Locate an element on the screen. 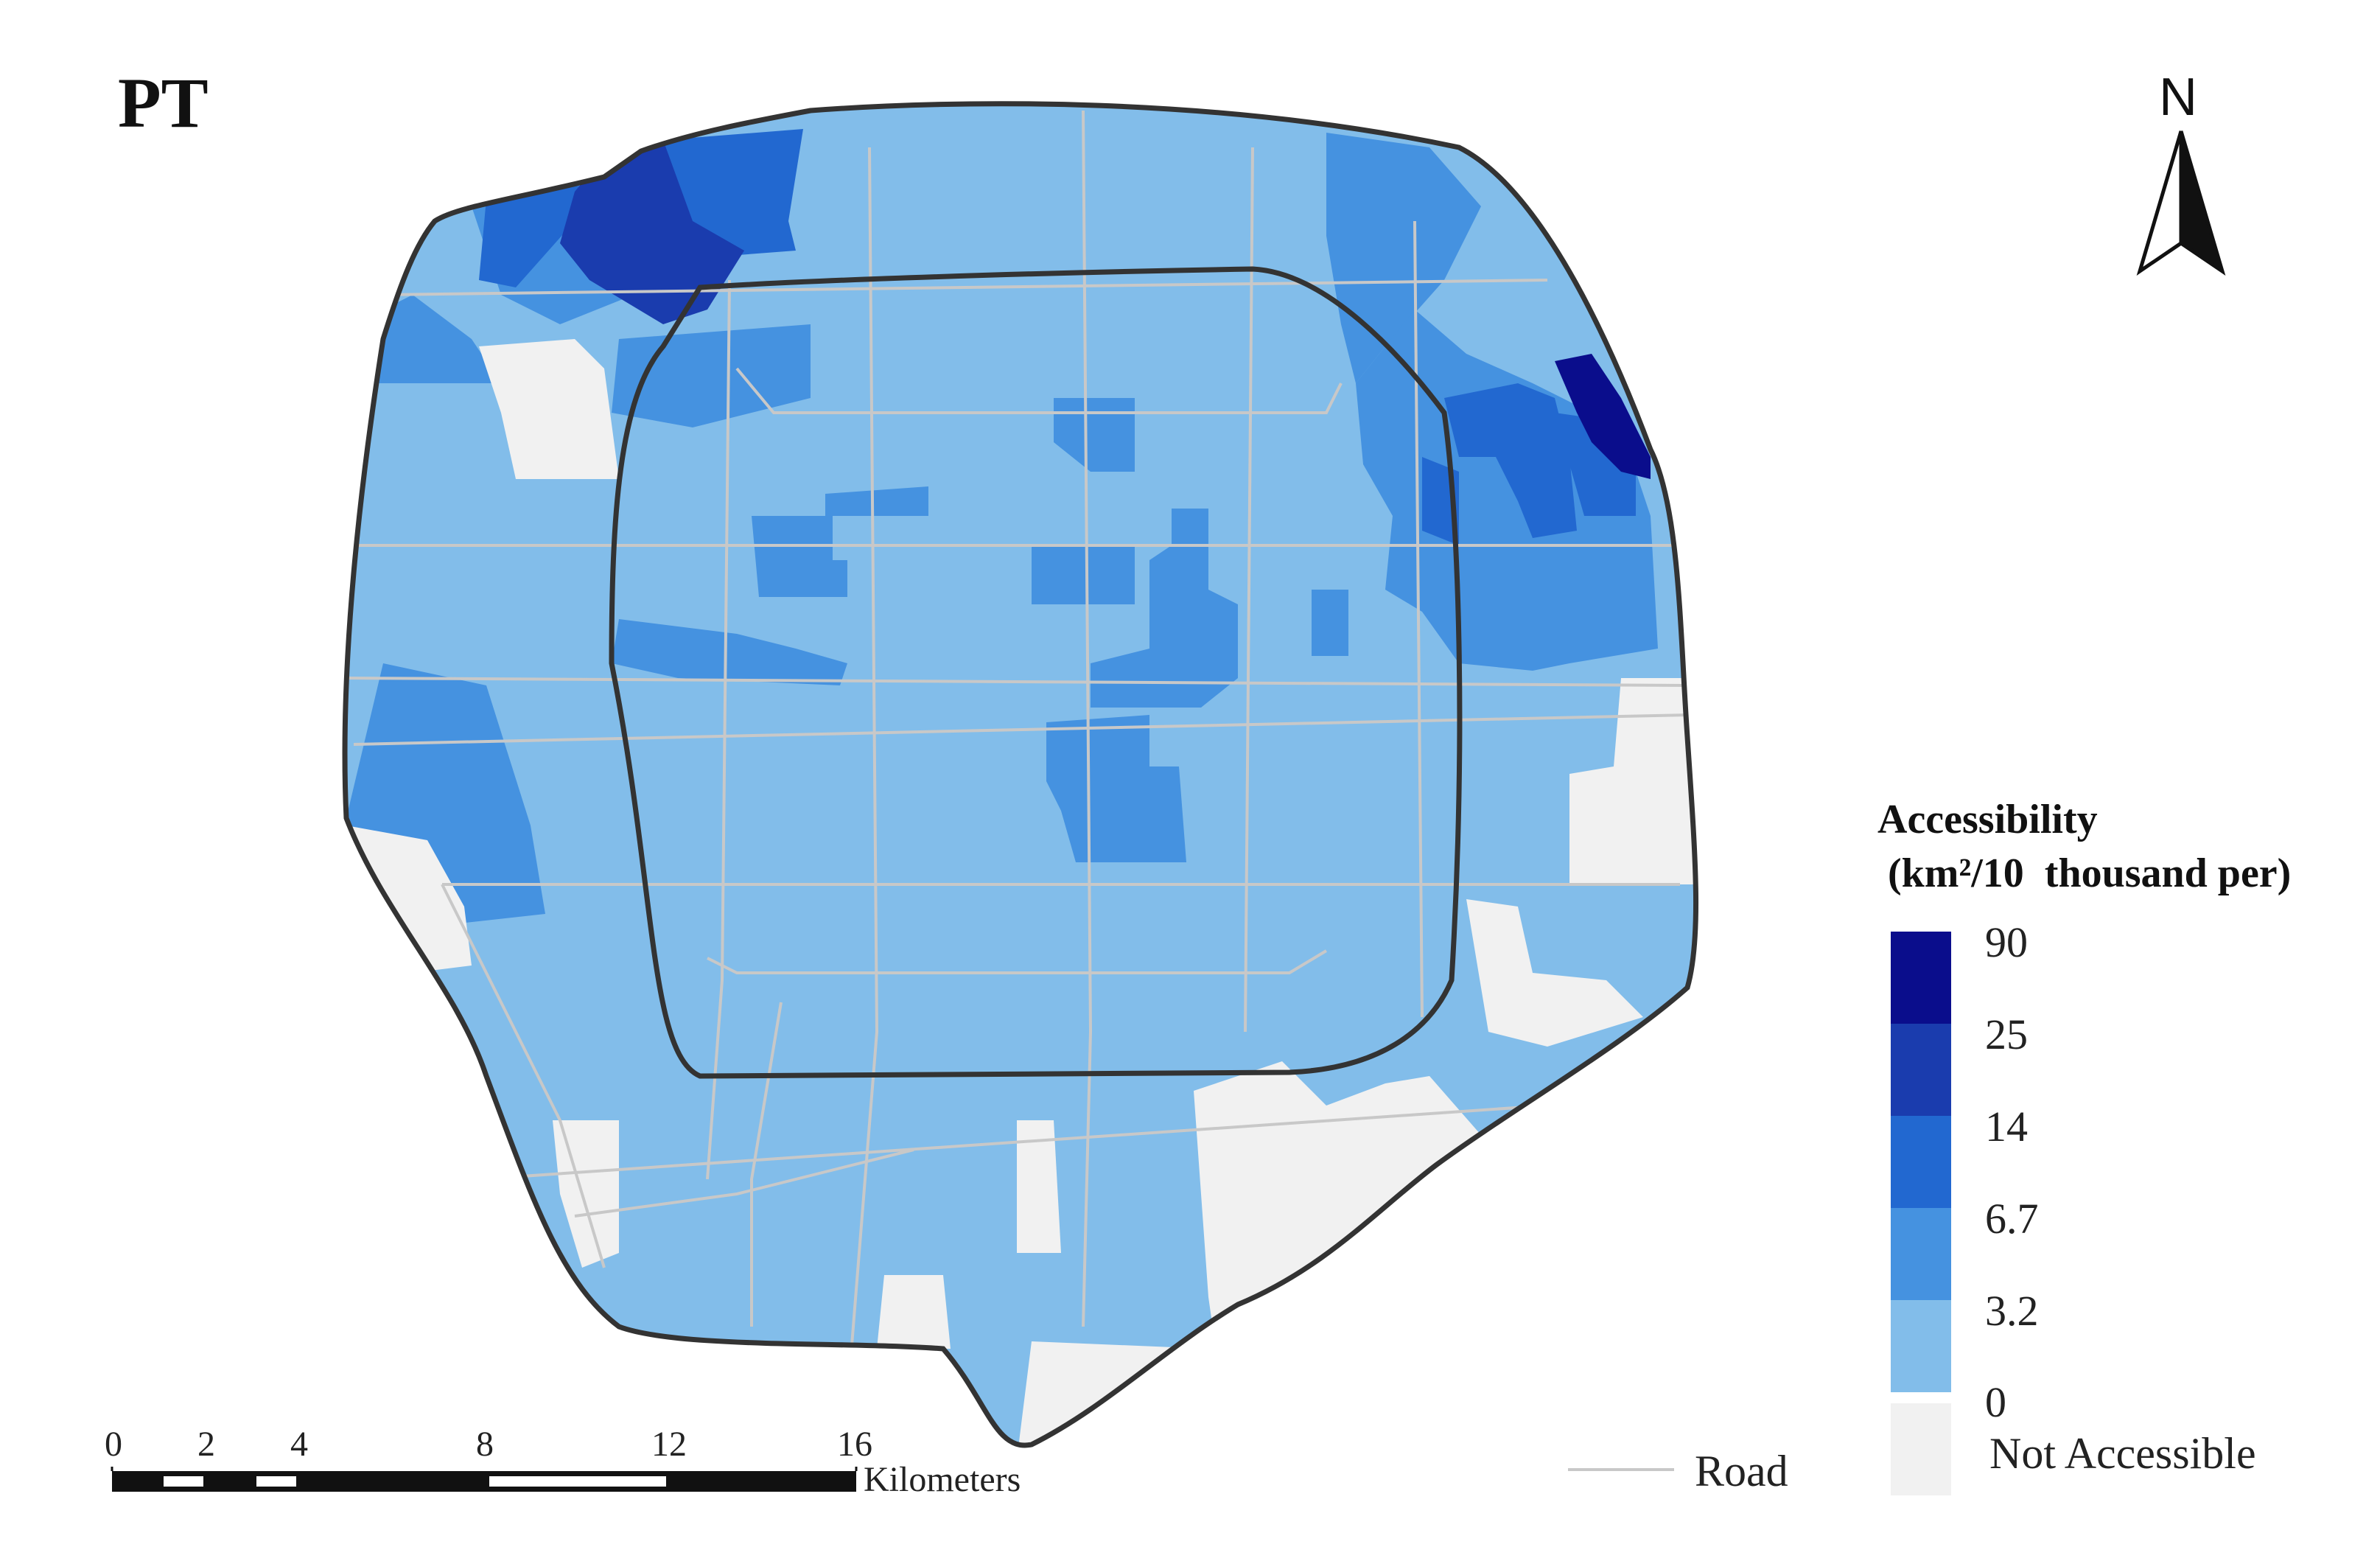 This screenshot has width=2380, height=1547. legend-color-ramp is located at coordinates (1921, 1162).